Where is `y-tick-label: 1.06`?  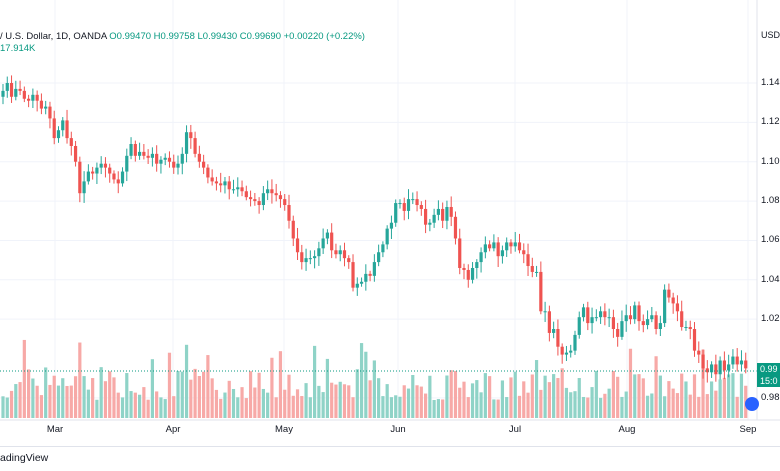 y-tick-label: 1.06 is located at coordinates (770, 240).